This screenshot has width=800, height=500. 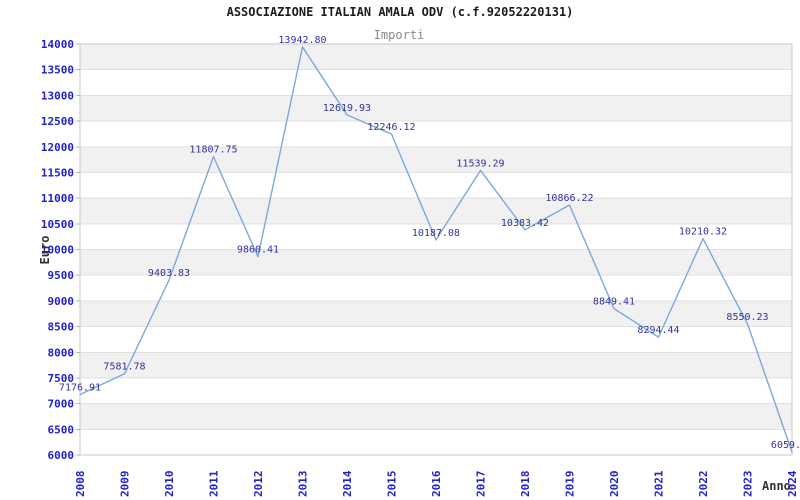 What do you see at coordinates (57, 70) in the screenshot?
I see `y-tick-label: 13500` at bounding box center [57, 70].